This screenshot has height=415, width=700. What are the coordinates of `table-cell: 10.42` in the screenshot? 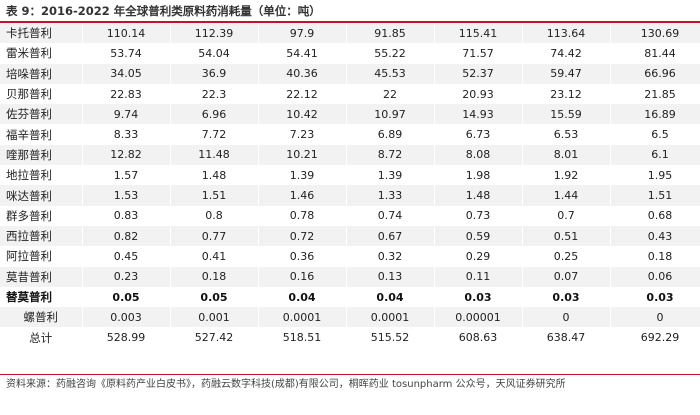 It's located at (302, 114).